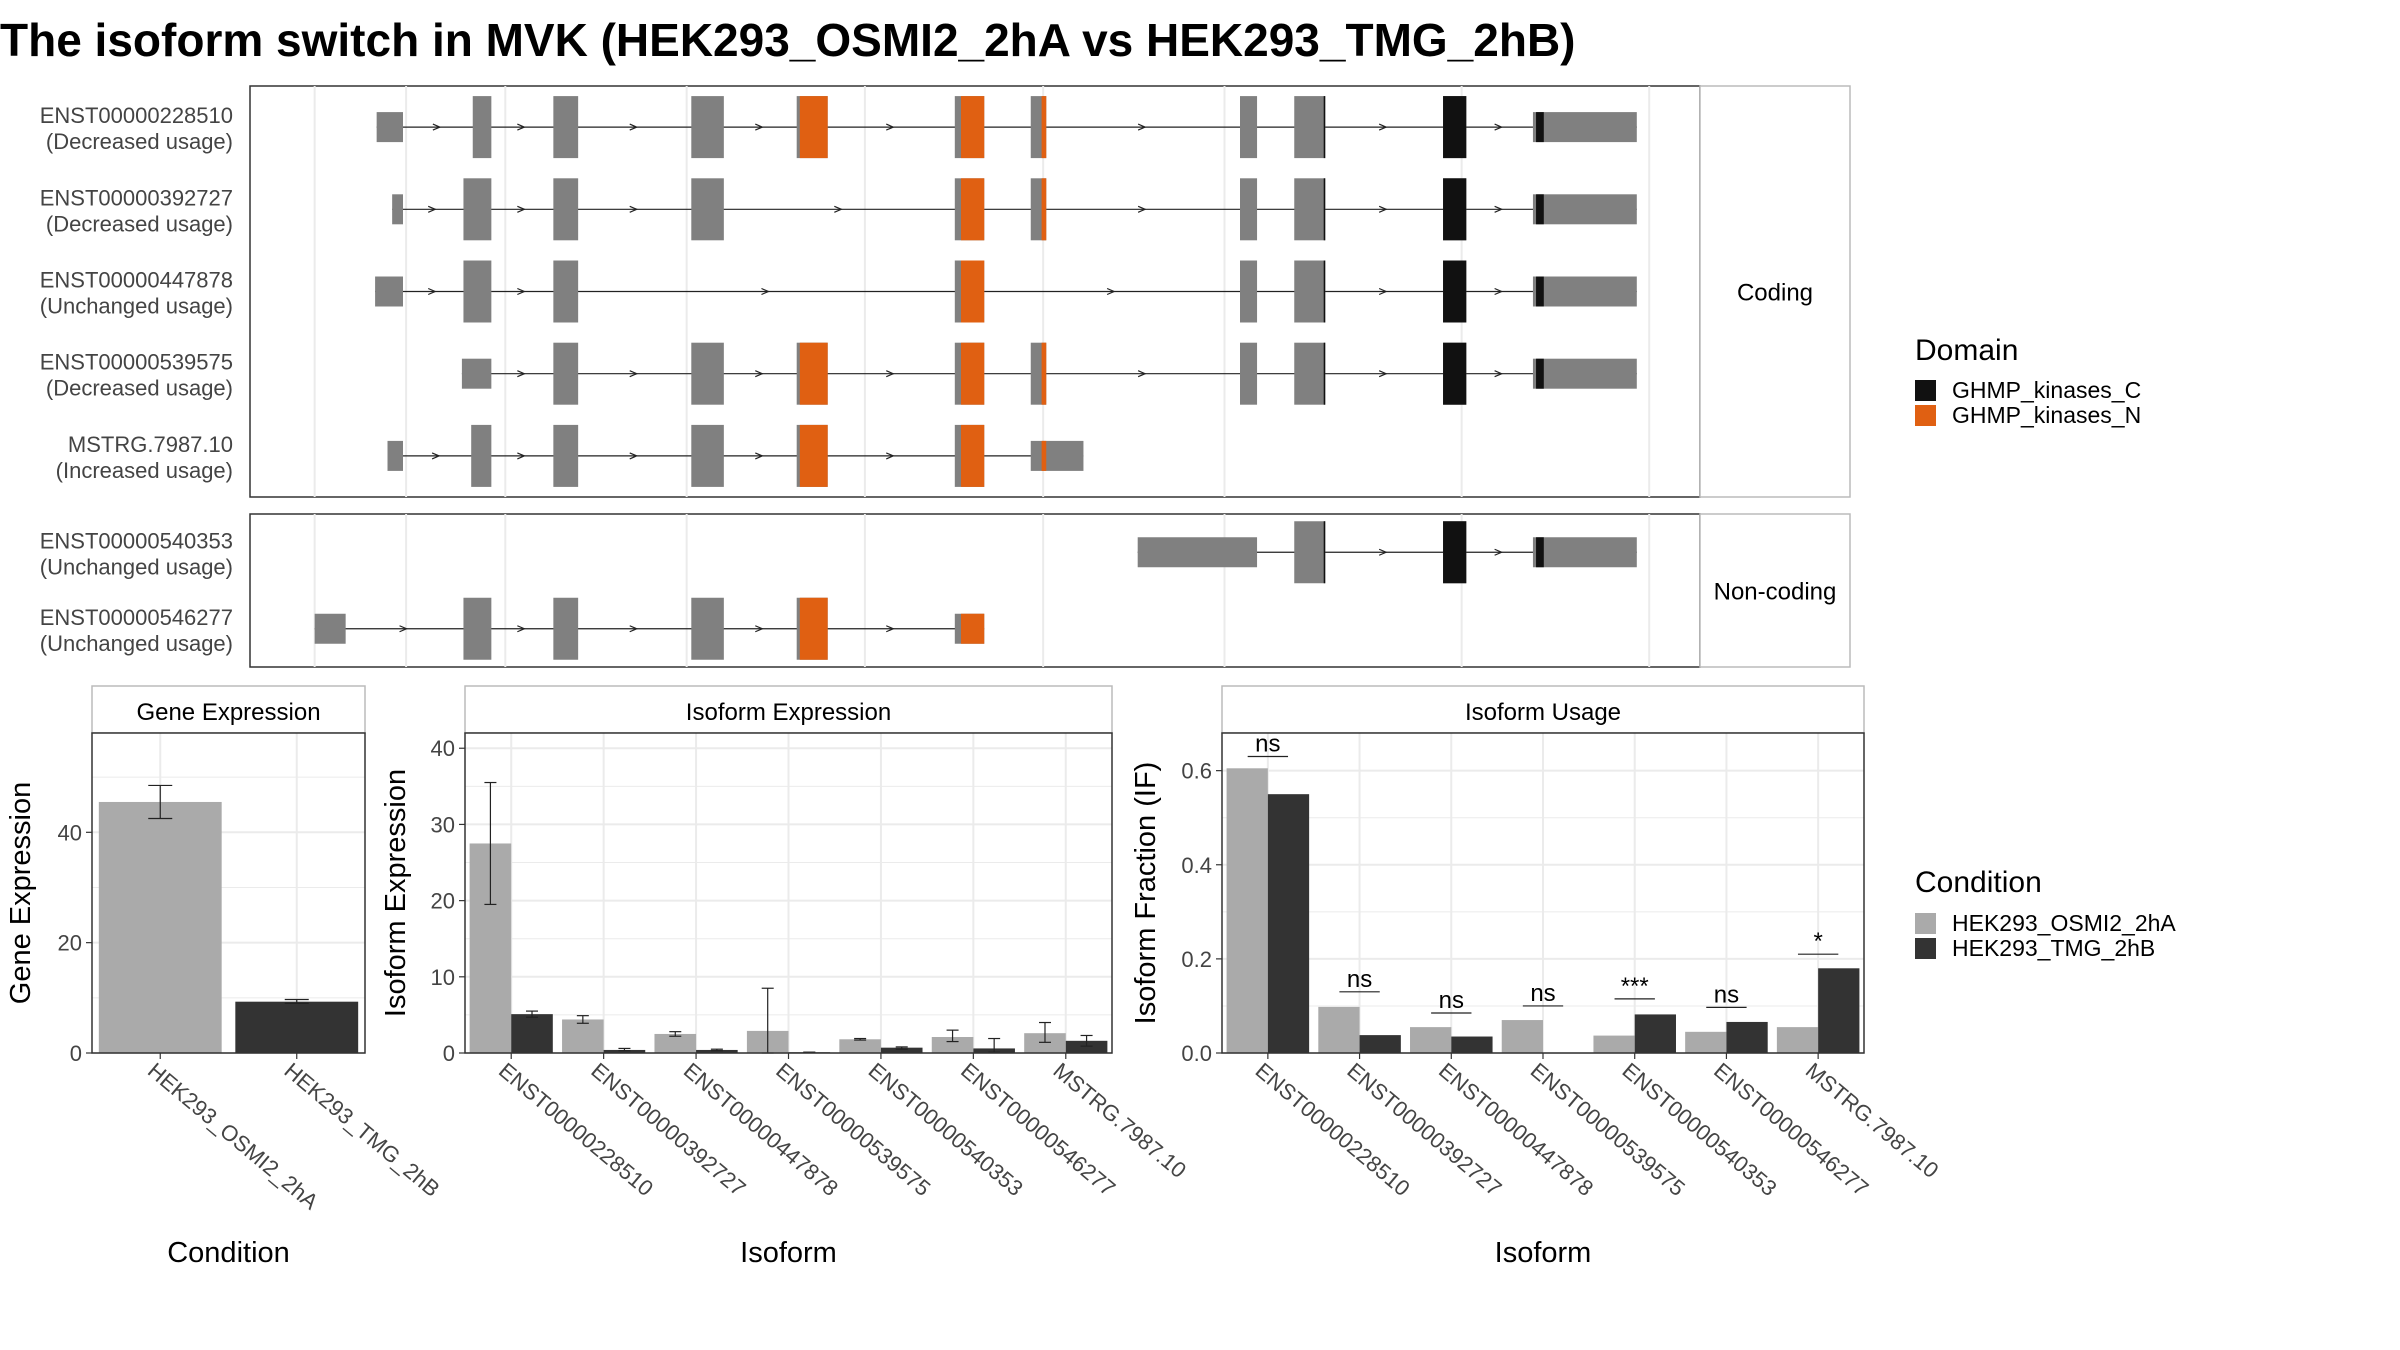 The width and height of the screenshot is (2400, 1350). What do you see at coordinates (136, 115) in the screenshot?
I see `transcript-id-label: ENST00000228510` at bounding box center [136, 115].